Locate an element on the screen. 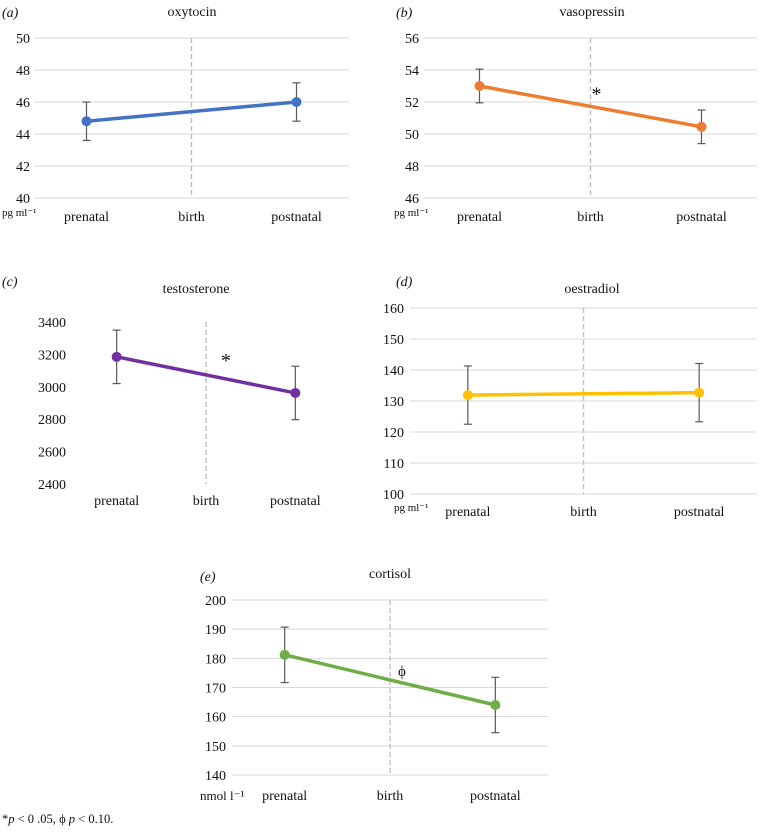 This screenshot has height=834, width=760. y-tick-label: 100 is located at coordinates (393, 495).